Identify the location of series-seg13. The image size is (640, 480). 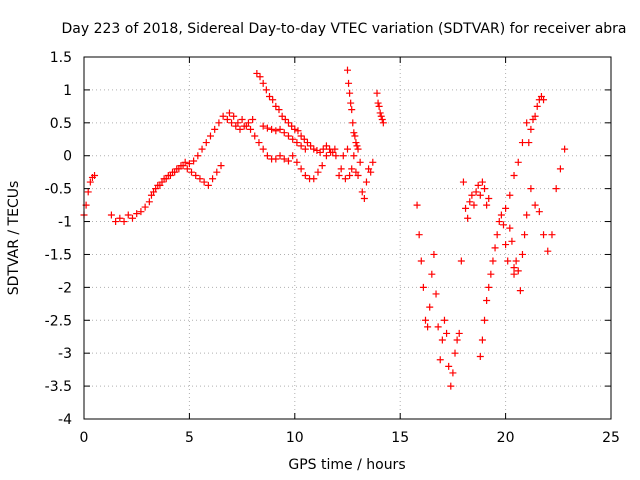
(529, 193).